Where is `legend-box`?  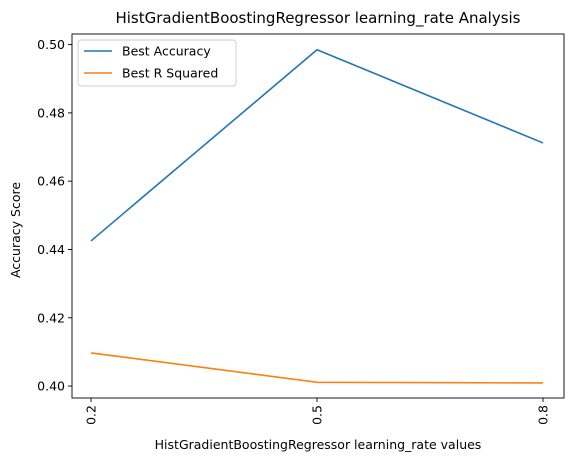 legend-box is located at coordinates (157, 63).